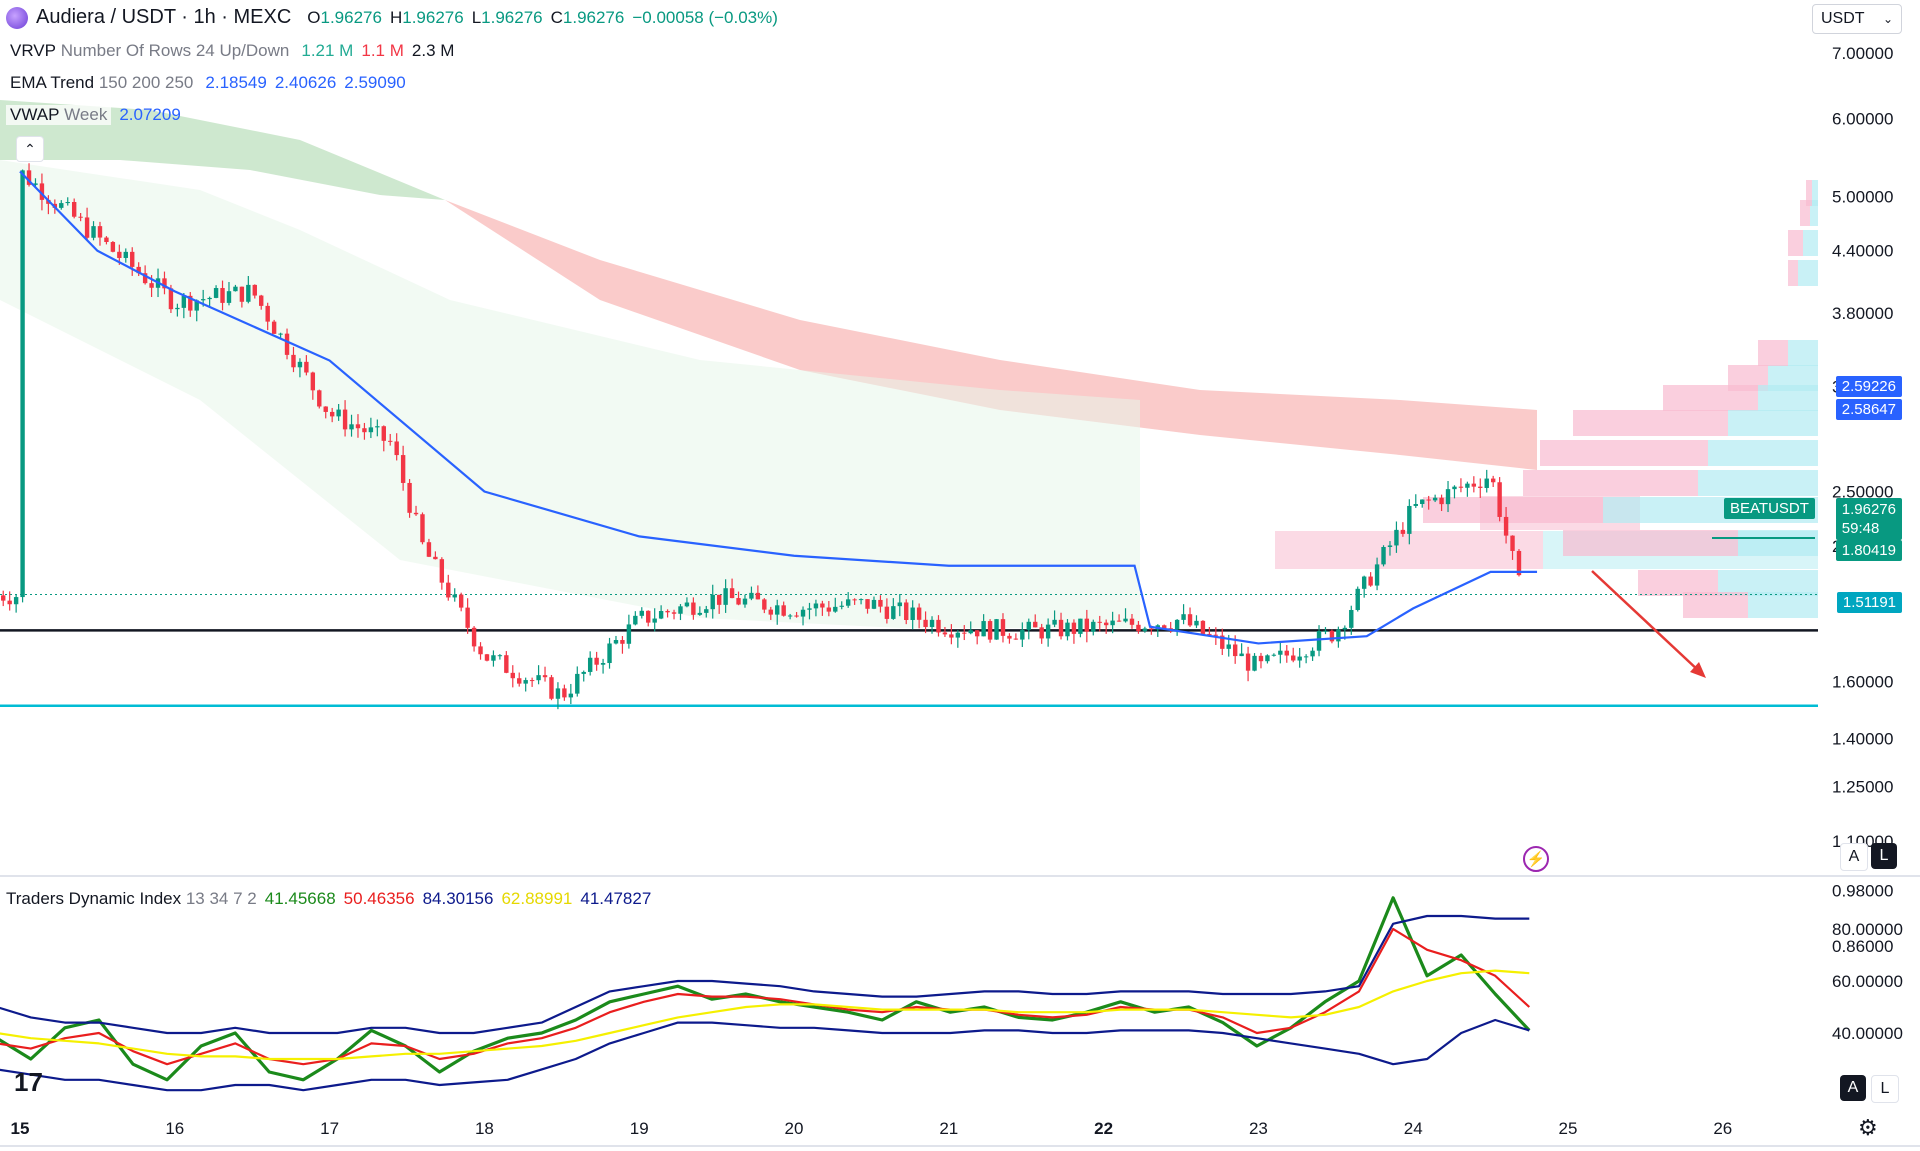  Describe the element at coordinates (1885, 1089) in the screenshot. I see `log-scale-button-lower: L` at that location.